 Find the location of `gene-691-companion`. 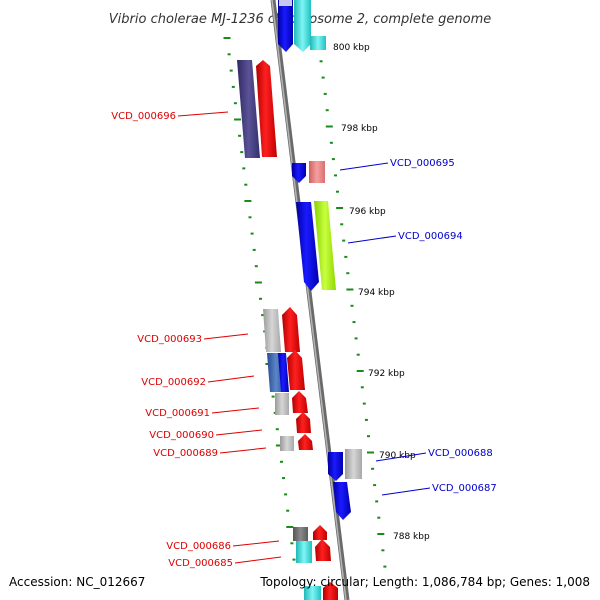

gene-691-companion is located at coordinates (282, 404).